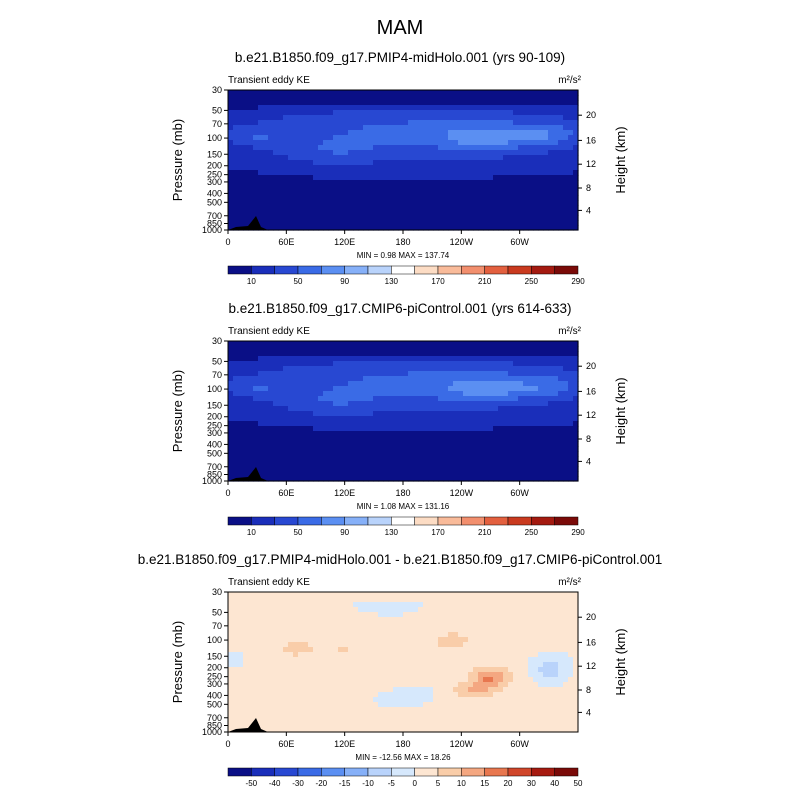 The height and width of the screenshot is (800, 800). What do you see at coordinates (532, 281) in the screenshot?
I see `colorbar-label: 250` at bounding box center [532, 281].